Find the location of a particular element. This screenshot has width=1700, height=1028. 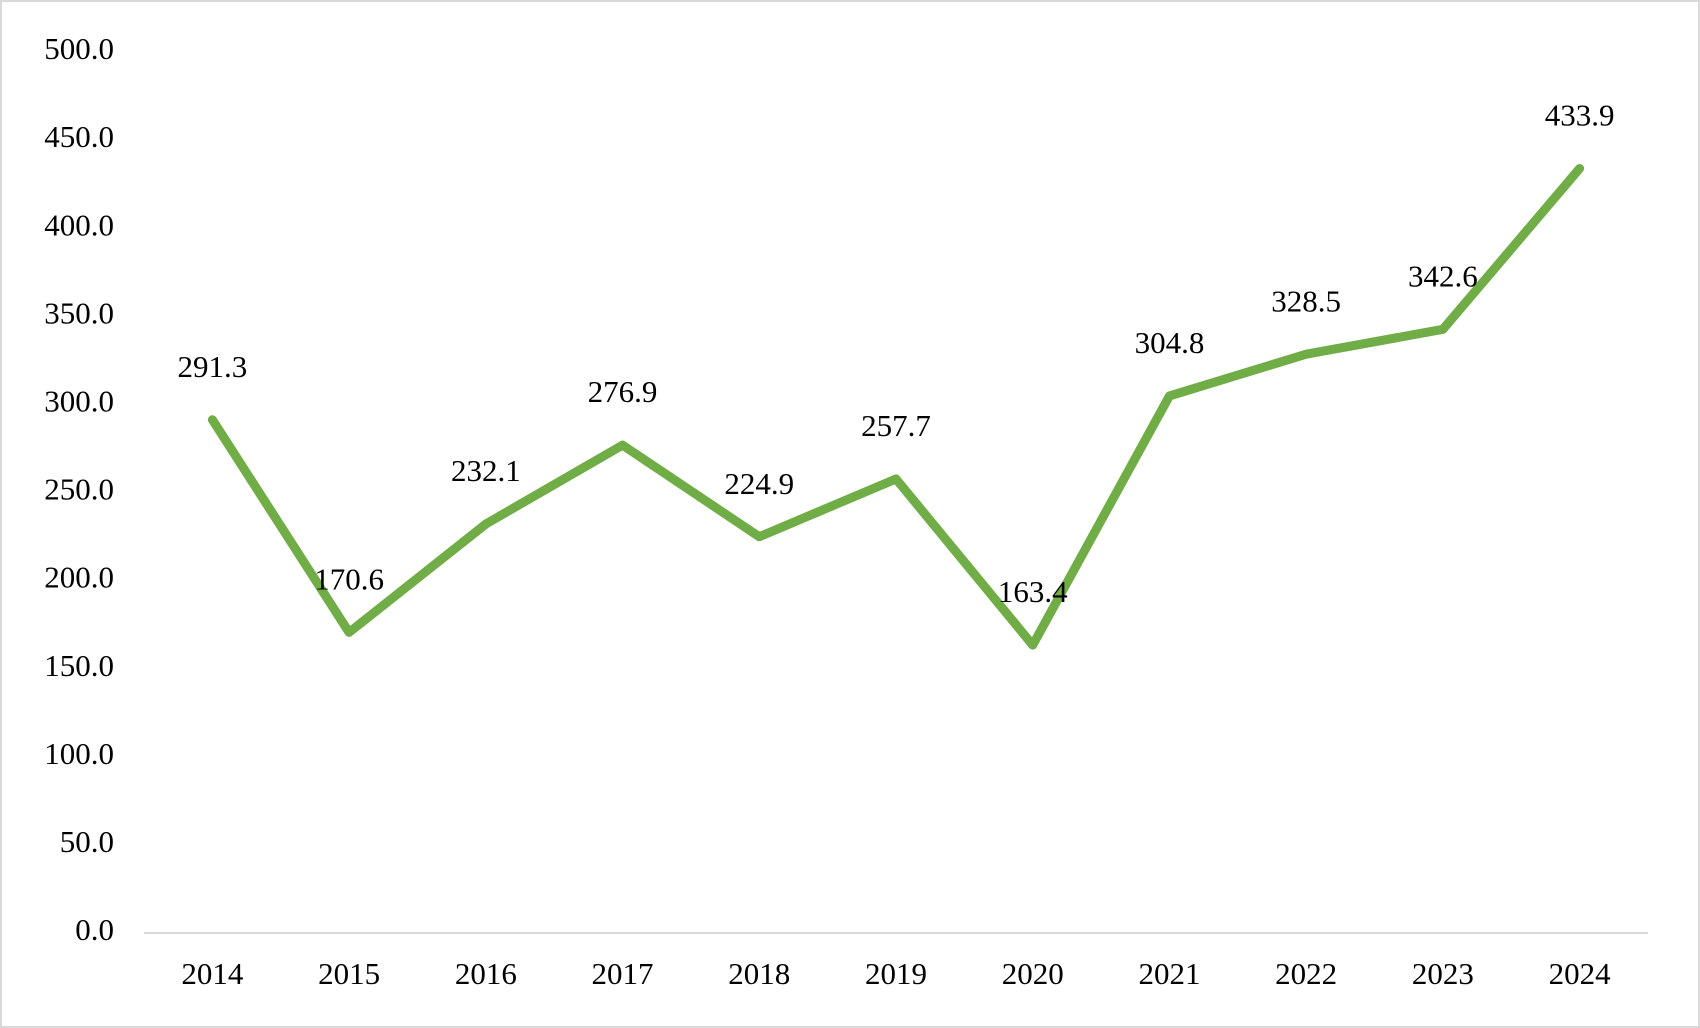

y-tick-label: 100.0 is located at coordinates (79, 753).